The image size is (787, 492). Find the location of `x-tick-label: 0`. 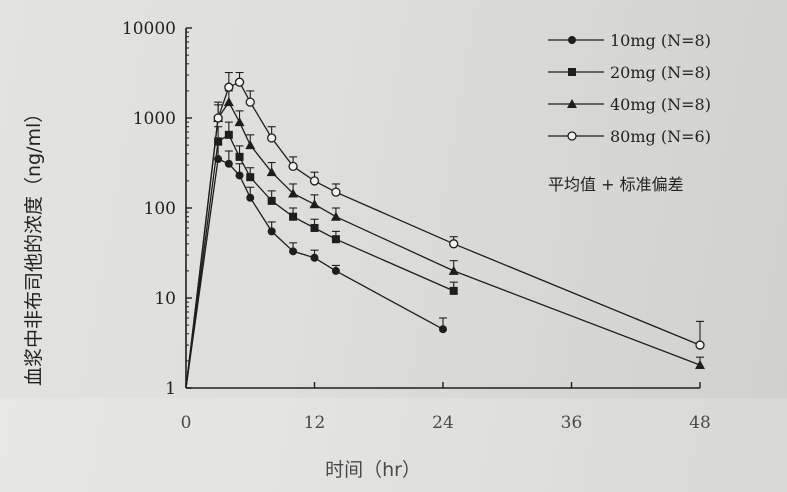

x-tick-label: 0 is located at coordinates (186, 423).